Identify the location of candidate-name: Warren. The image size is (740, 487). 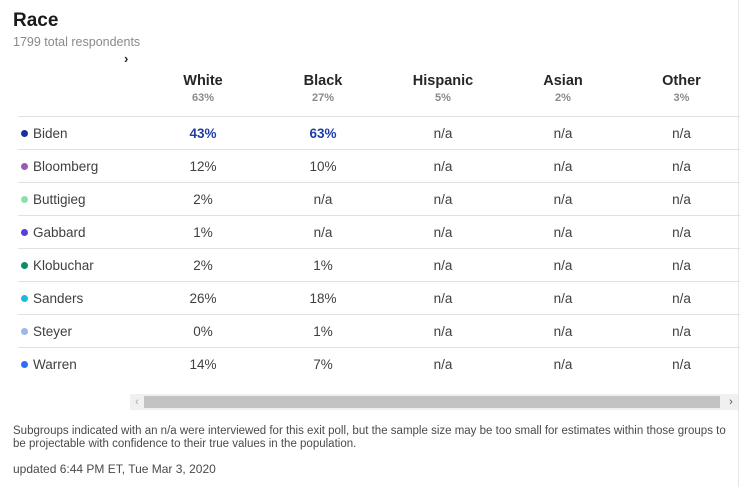
(55, 364).